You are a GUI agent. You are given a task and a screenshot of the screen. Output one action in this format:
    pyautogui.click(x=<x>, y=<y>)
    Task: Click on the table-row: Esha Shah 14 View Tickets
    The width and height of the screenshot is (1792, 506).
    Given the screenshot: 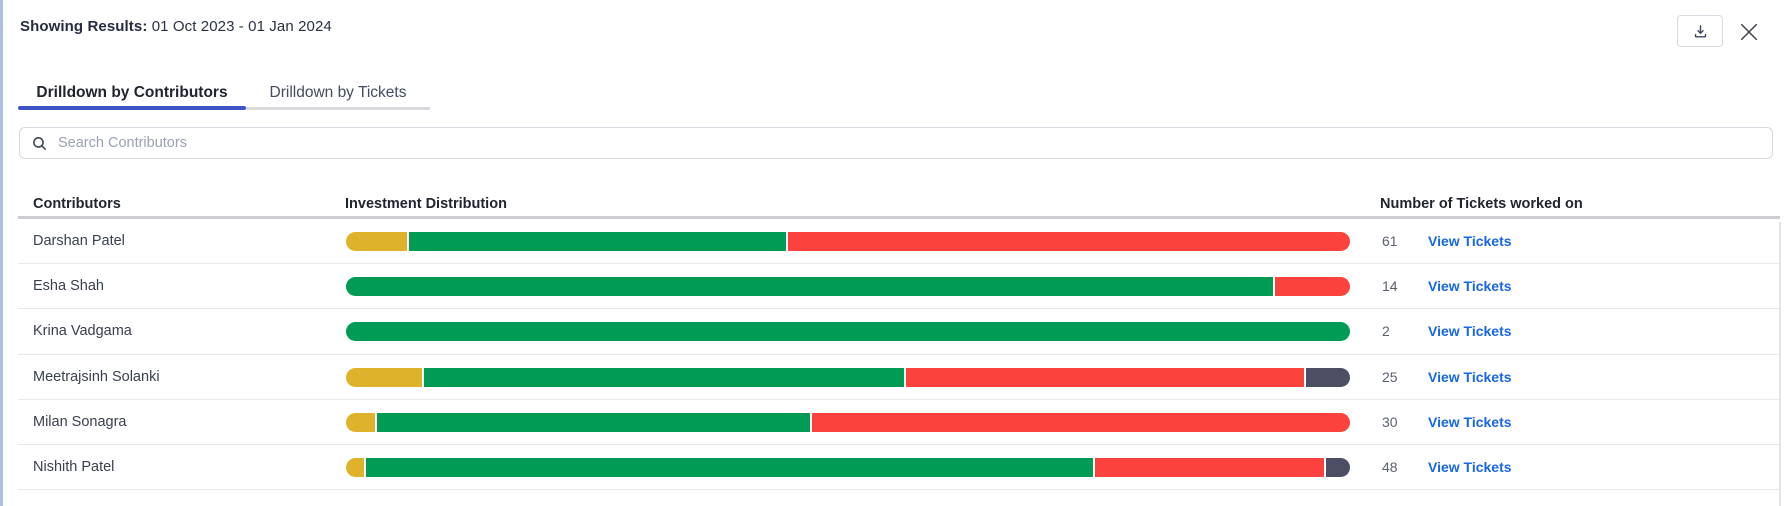 What is the action you would take?
    pyautogui.click(x=899, y=287)
    